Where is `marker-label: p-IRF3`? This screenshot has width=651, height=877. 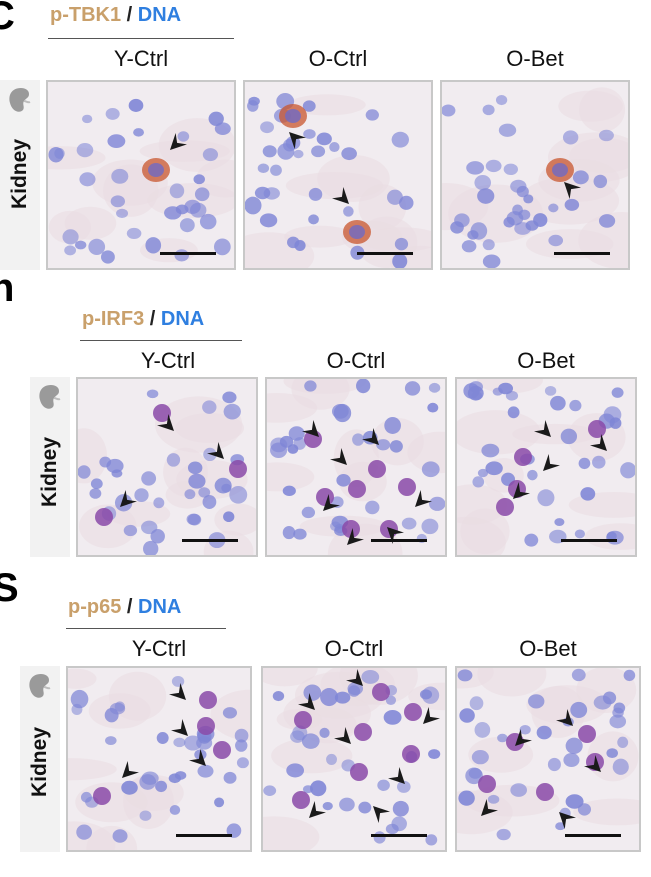 marker-label: p-IRF3 is located at coordinates (113, 319).